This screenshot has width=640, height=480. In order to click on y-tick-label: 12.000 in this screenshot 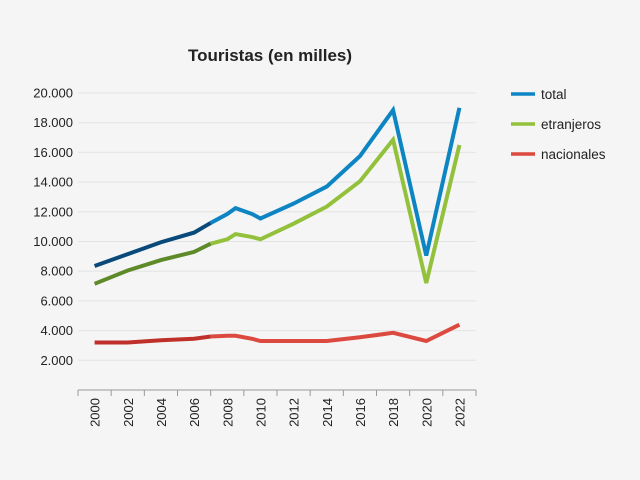, I will do `click(53, 211)`.